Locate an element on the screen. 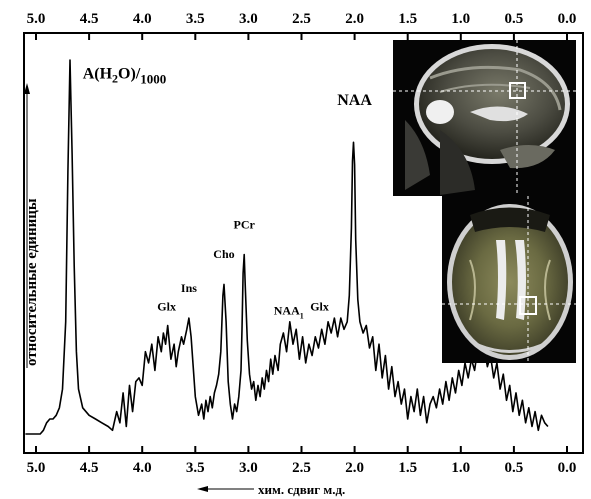 The image size is (591, 499). top-tick-label: 5.0 is located at coordinates (36, 19).